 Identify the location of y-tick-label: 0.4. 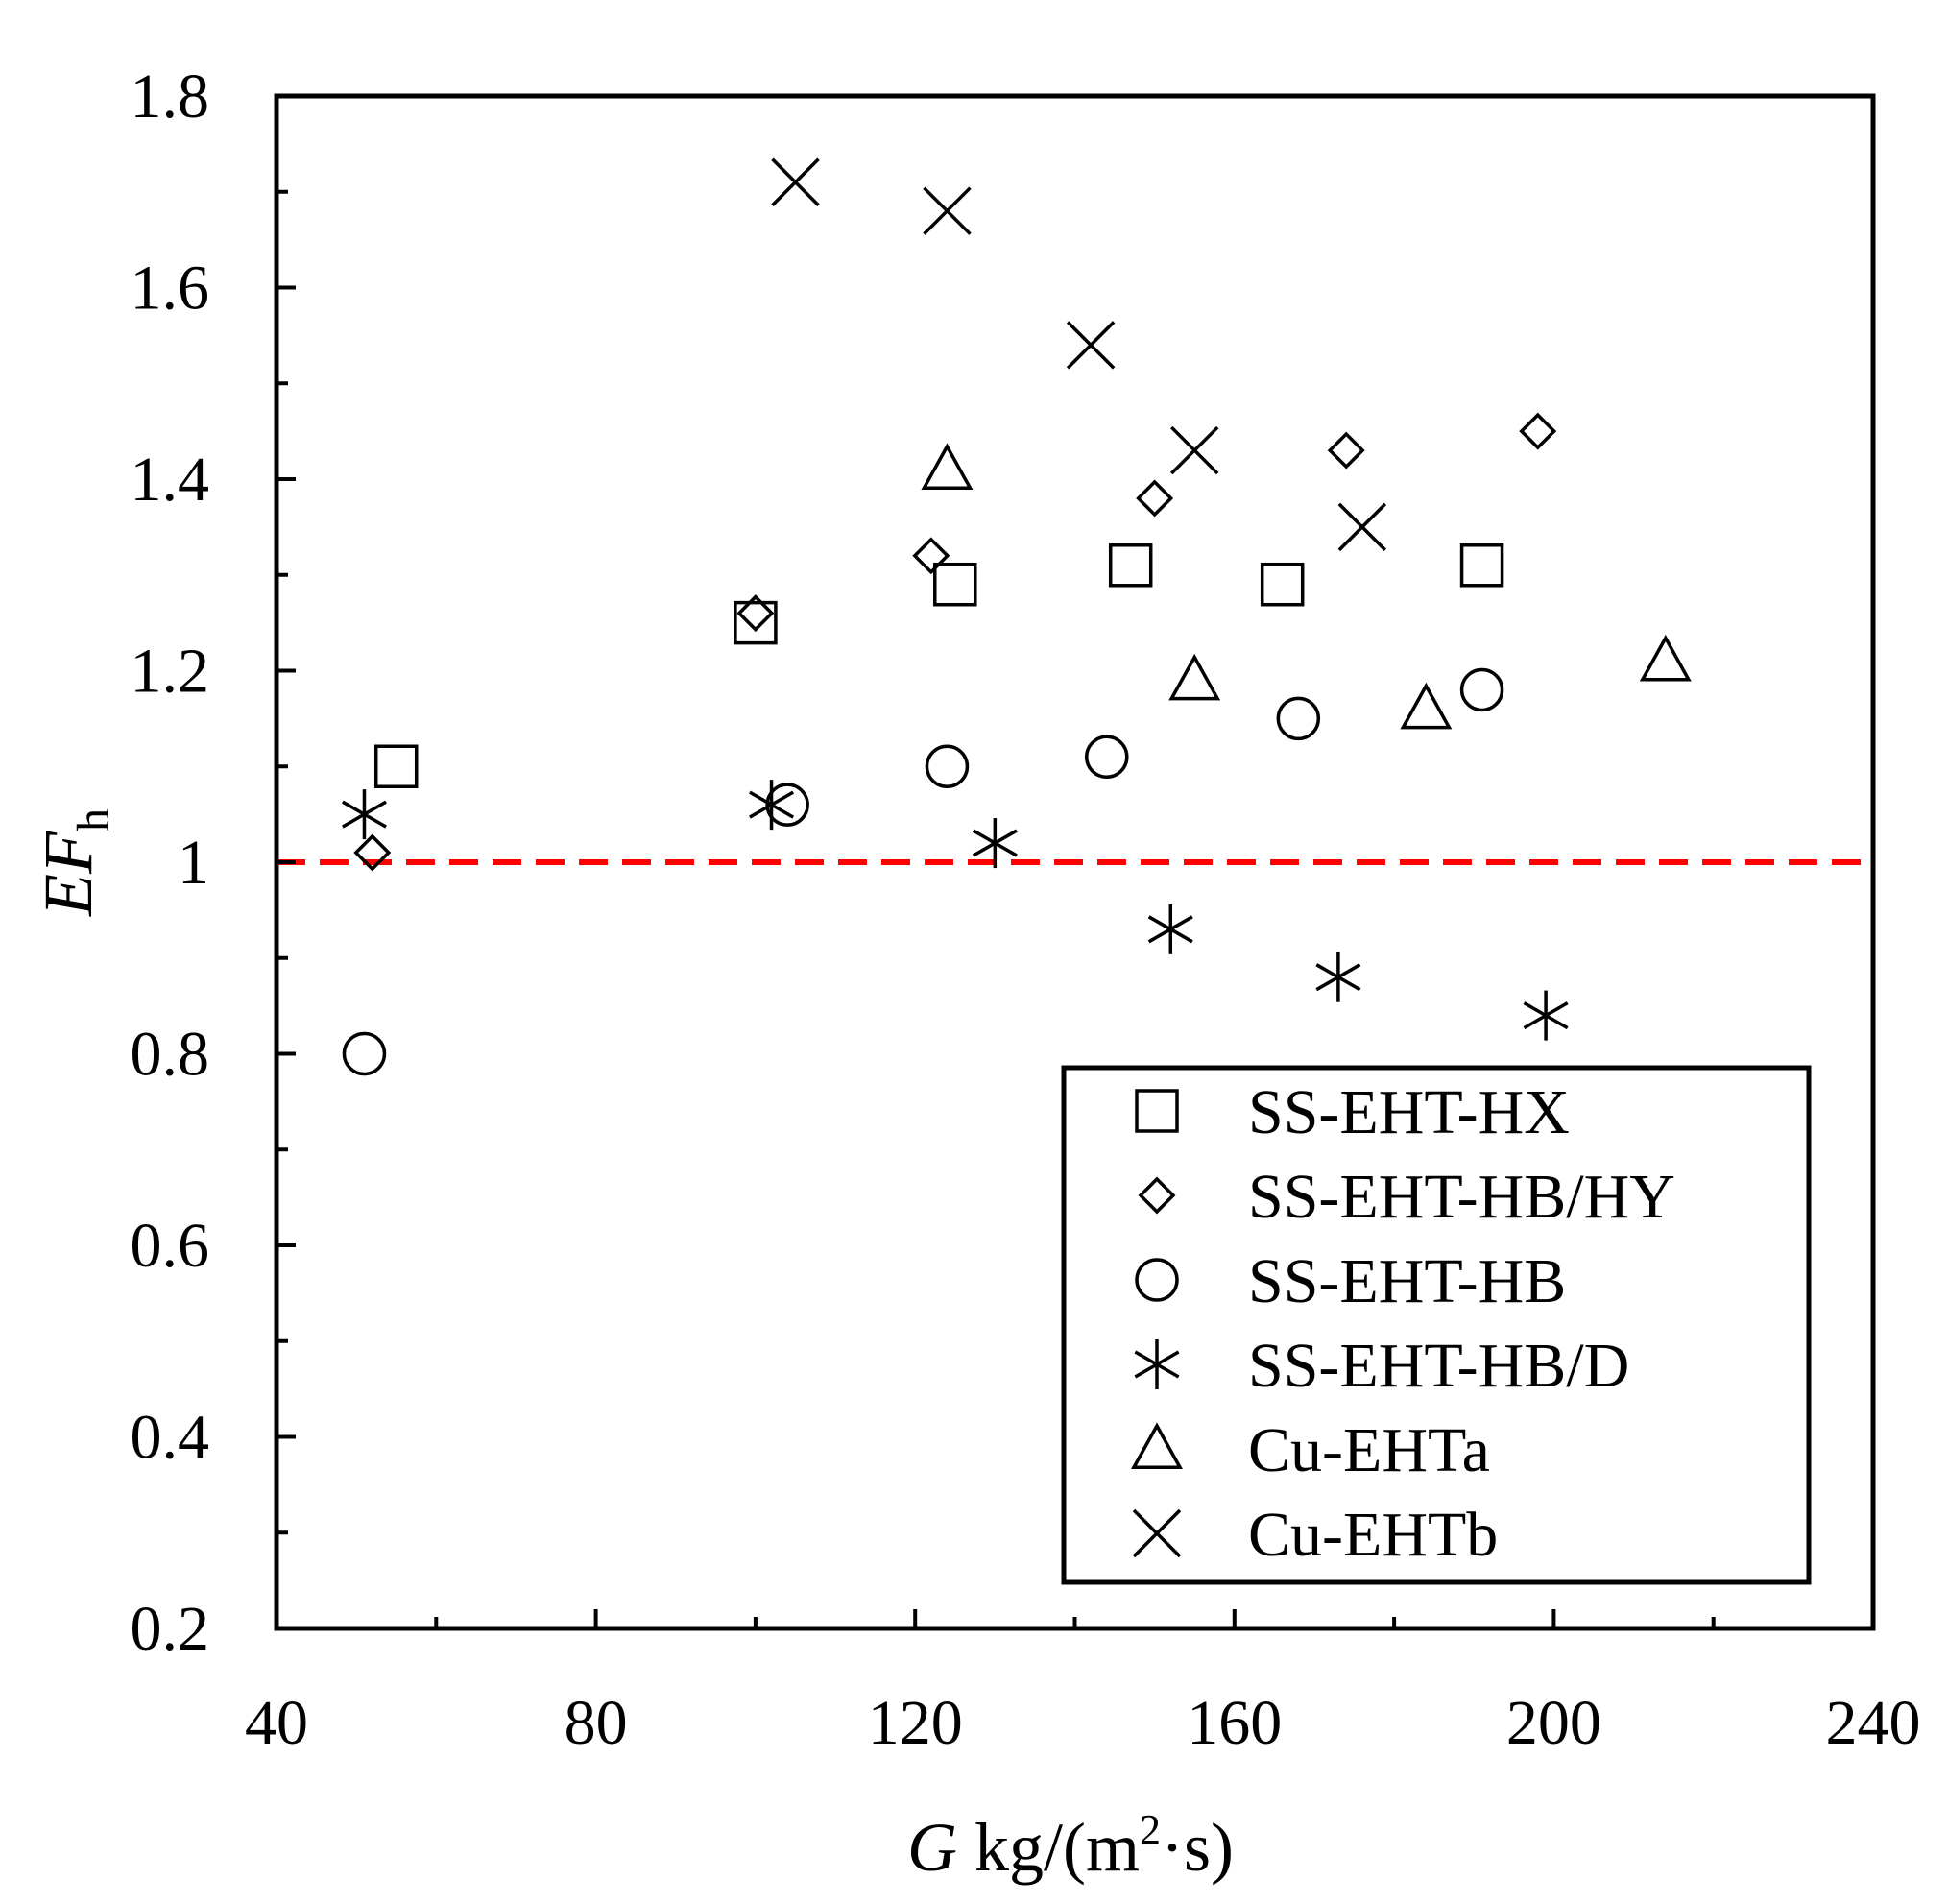
(170, 1438).